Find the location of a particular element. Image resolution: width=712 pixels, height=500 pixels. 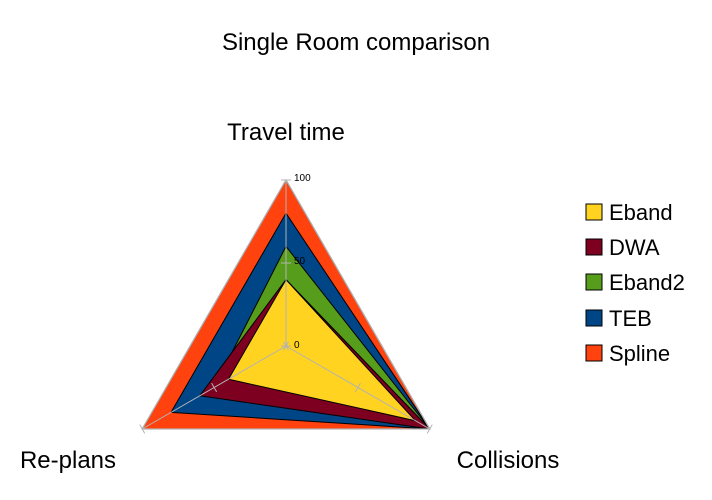

legend-swatch-dwa is located at coordinates (594, 247).